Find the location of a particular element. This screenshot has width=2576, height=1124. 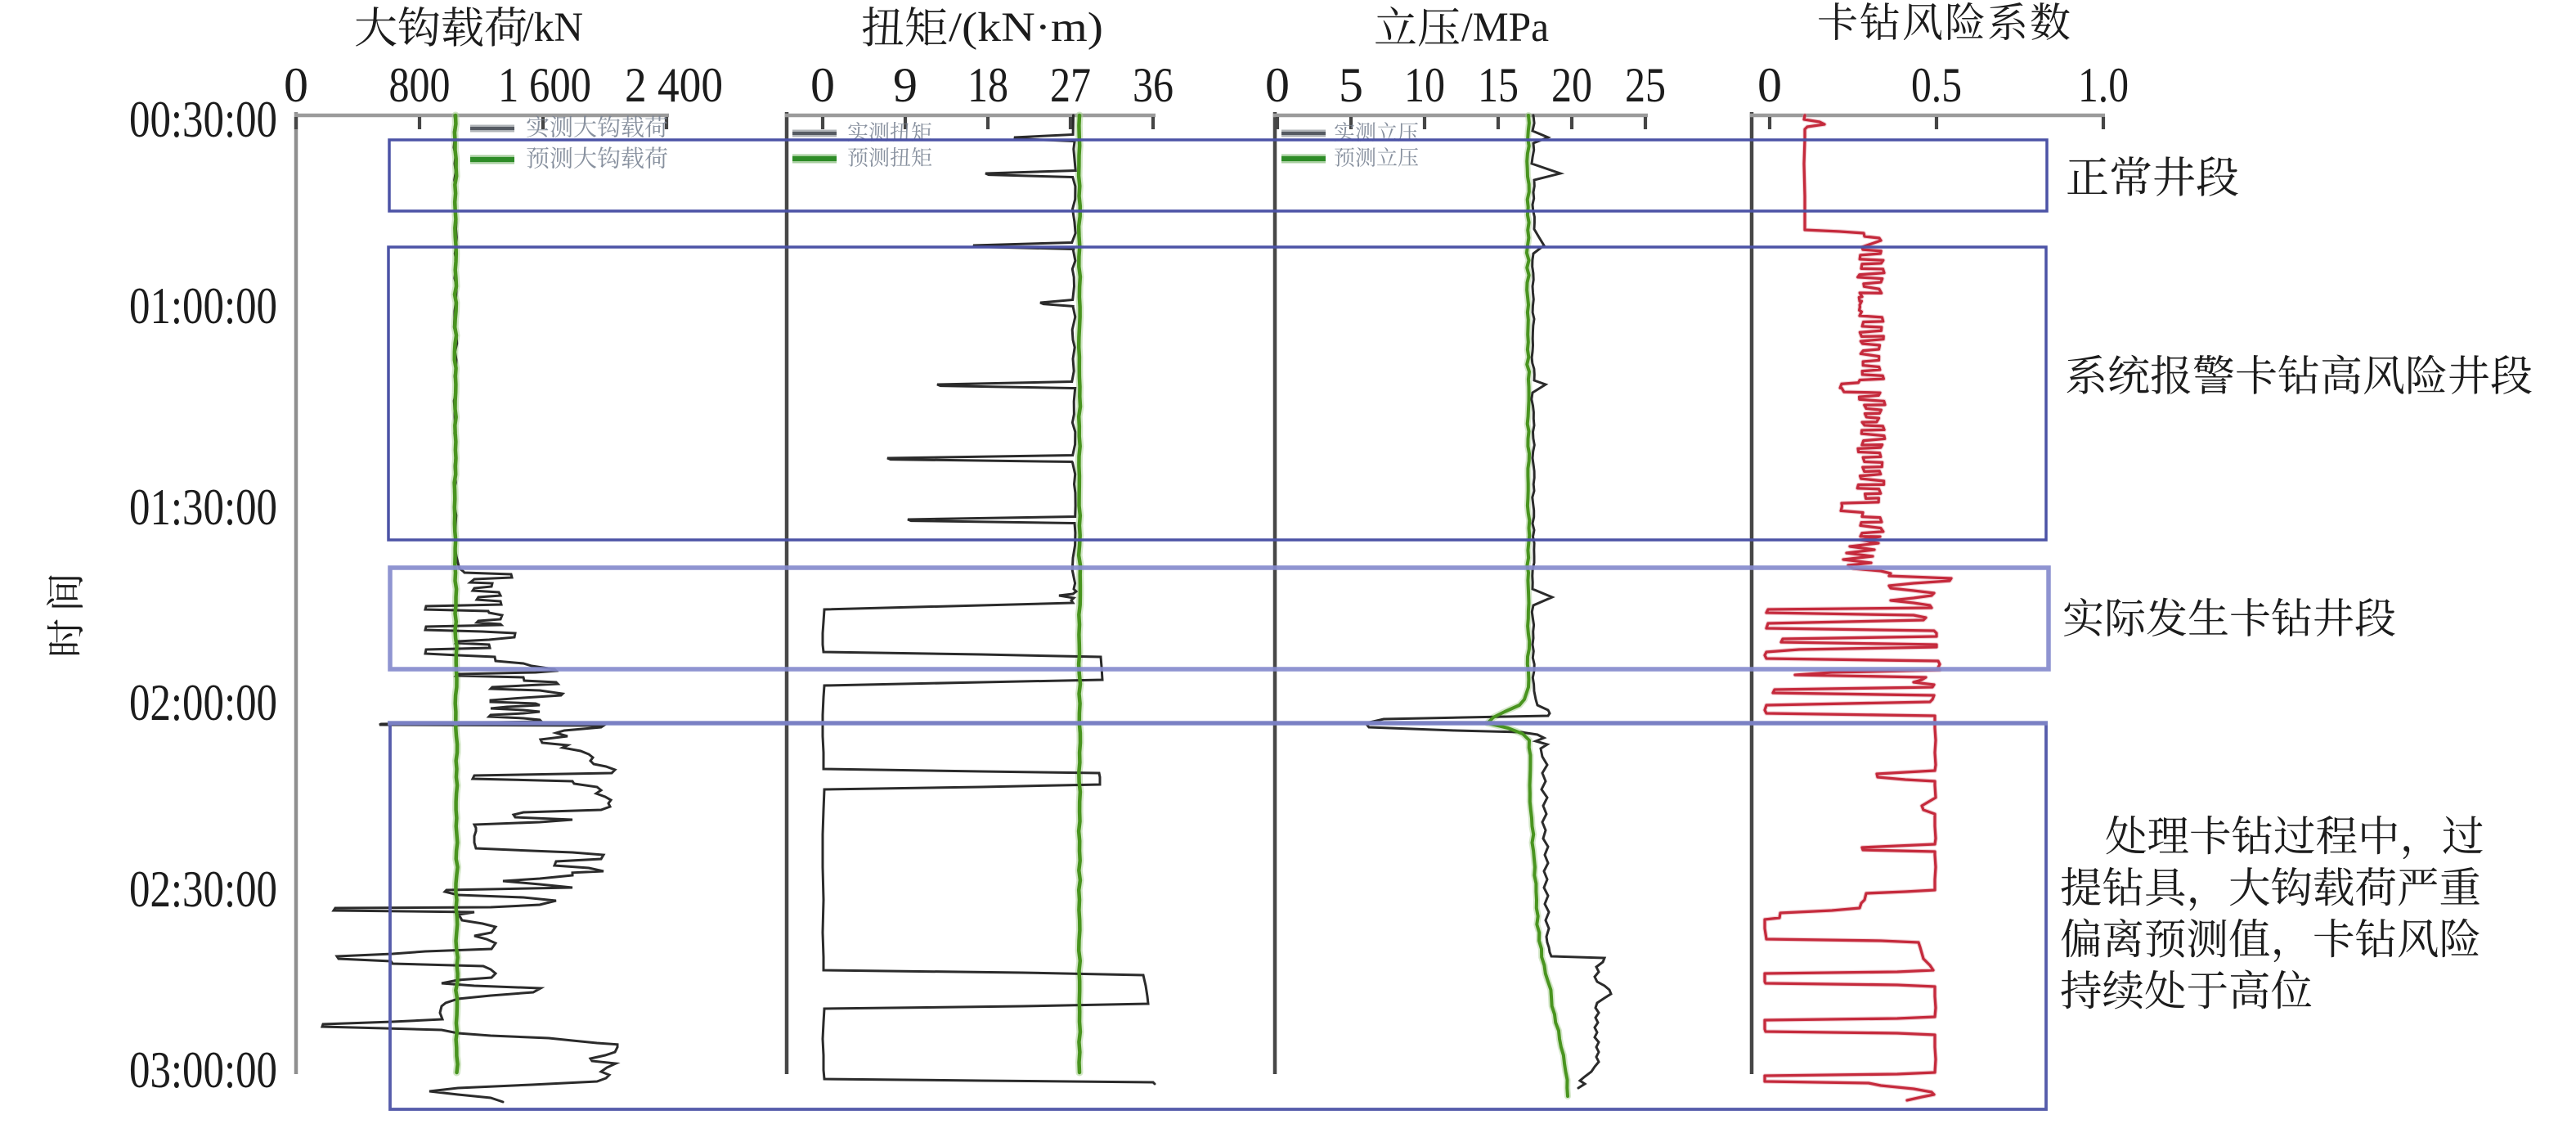

svg-text: 00:30:00 is located at coordinates (203, 119).